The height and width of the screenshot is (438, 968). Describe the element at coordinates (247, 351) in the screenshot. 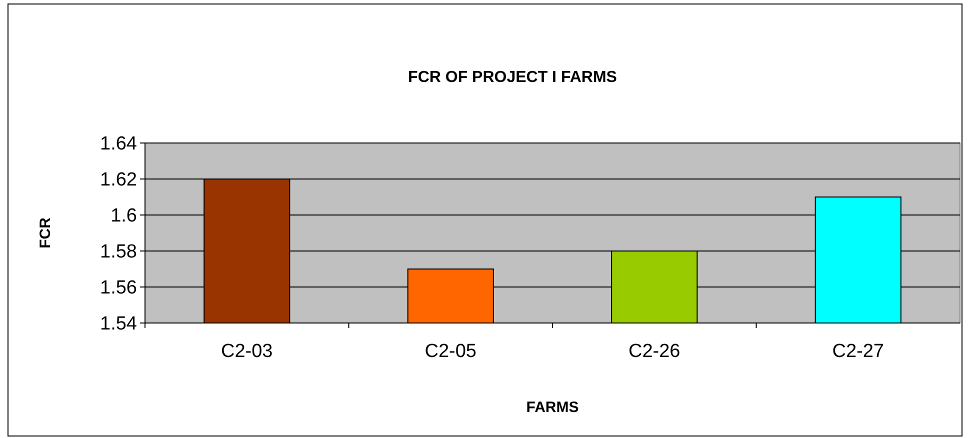

I see `x-tick-label: C2-03` at that location.